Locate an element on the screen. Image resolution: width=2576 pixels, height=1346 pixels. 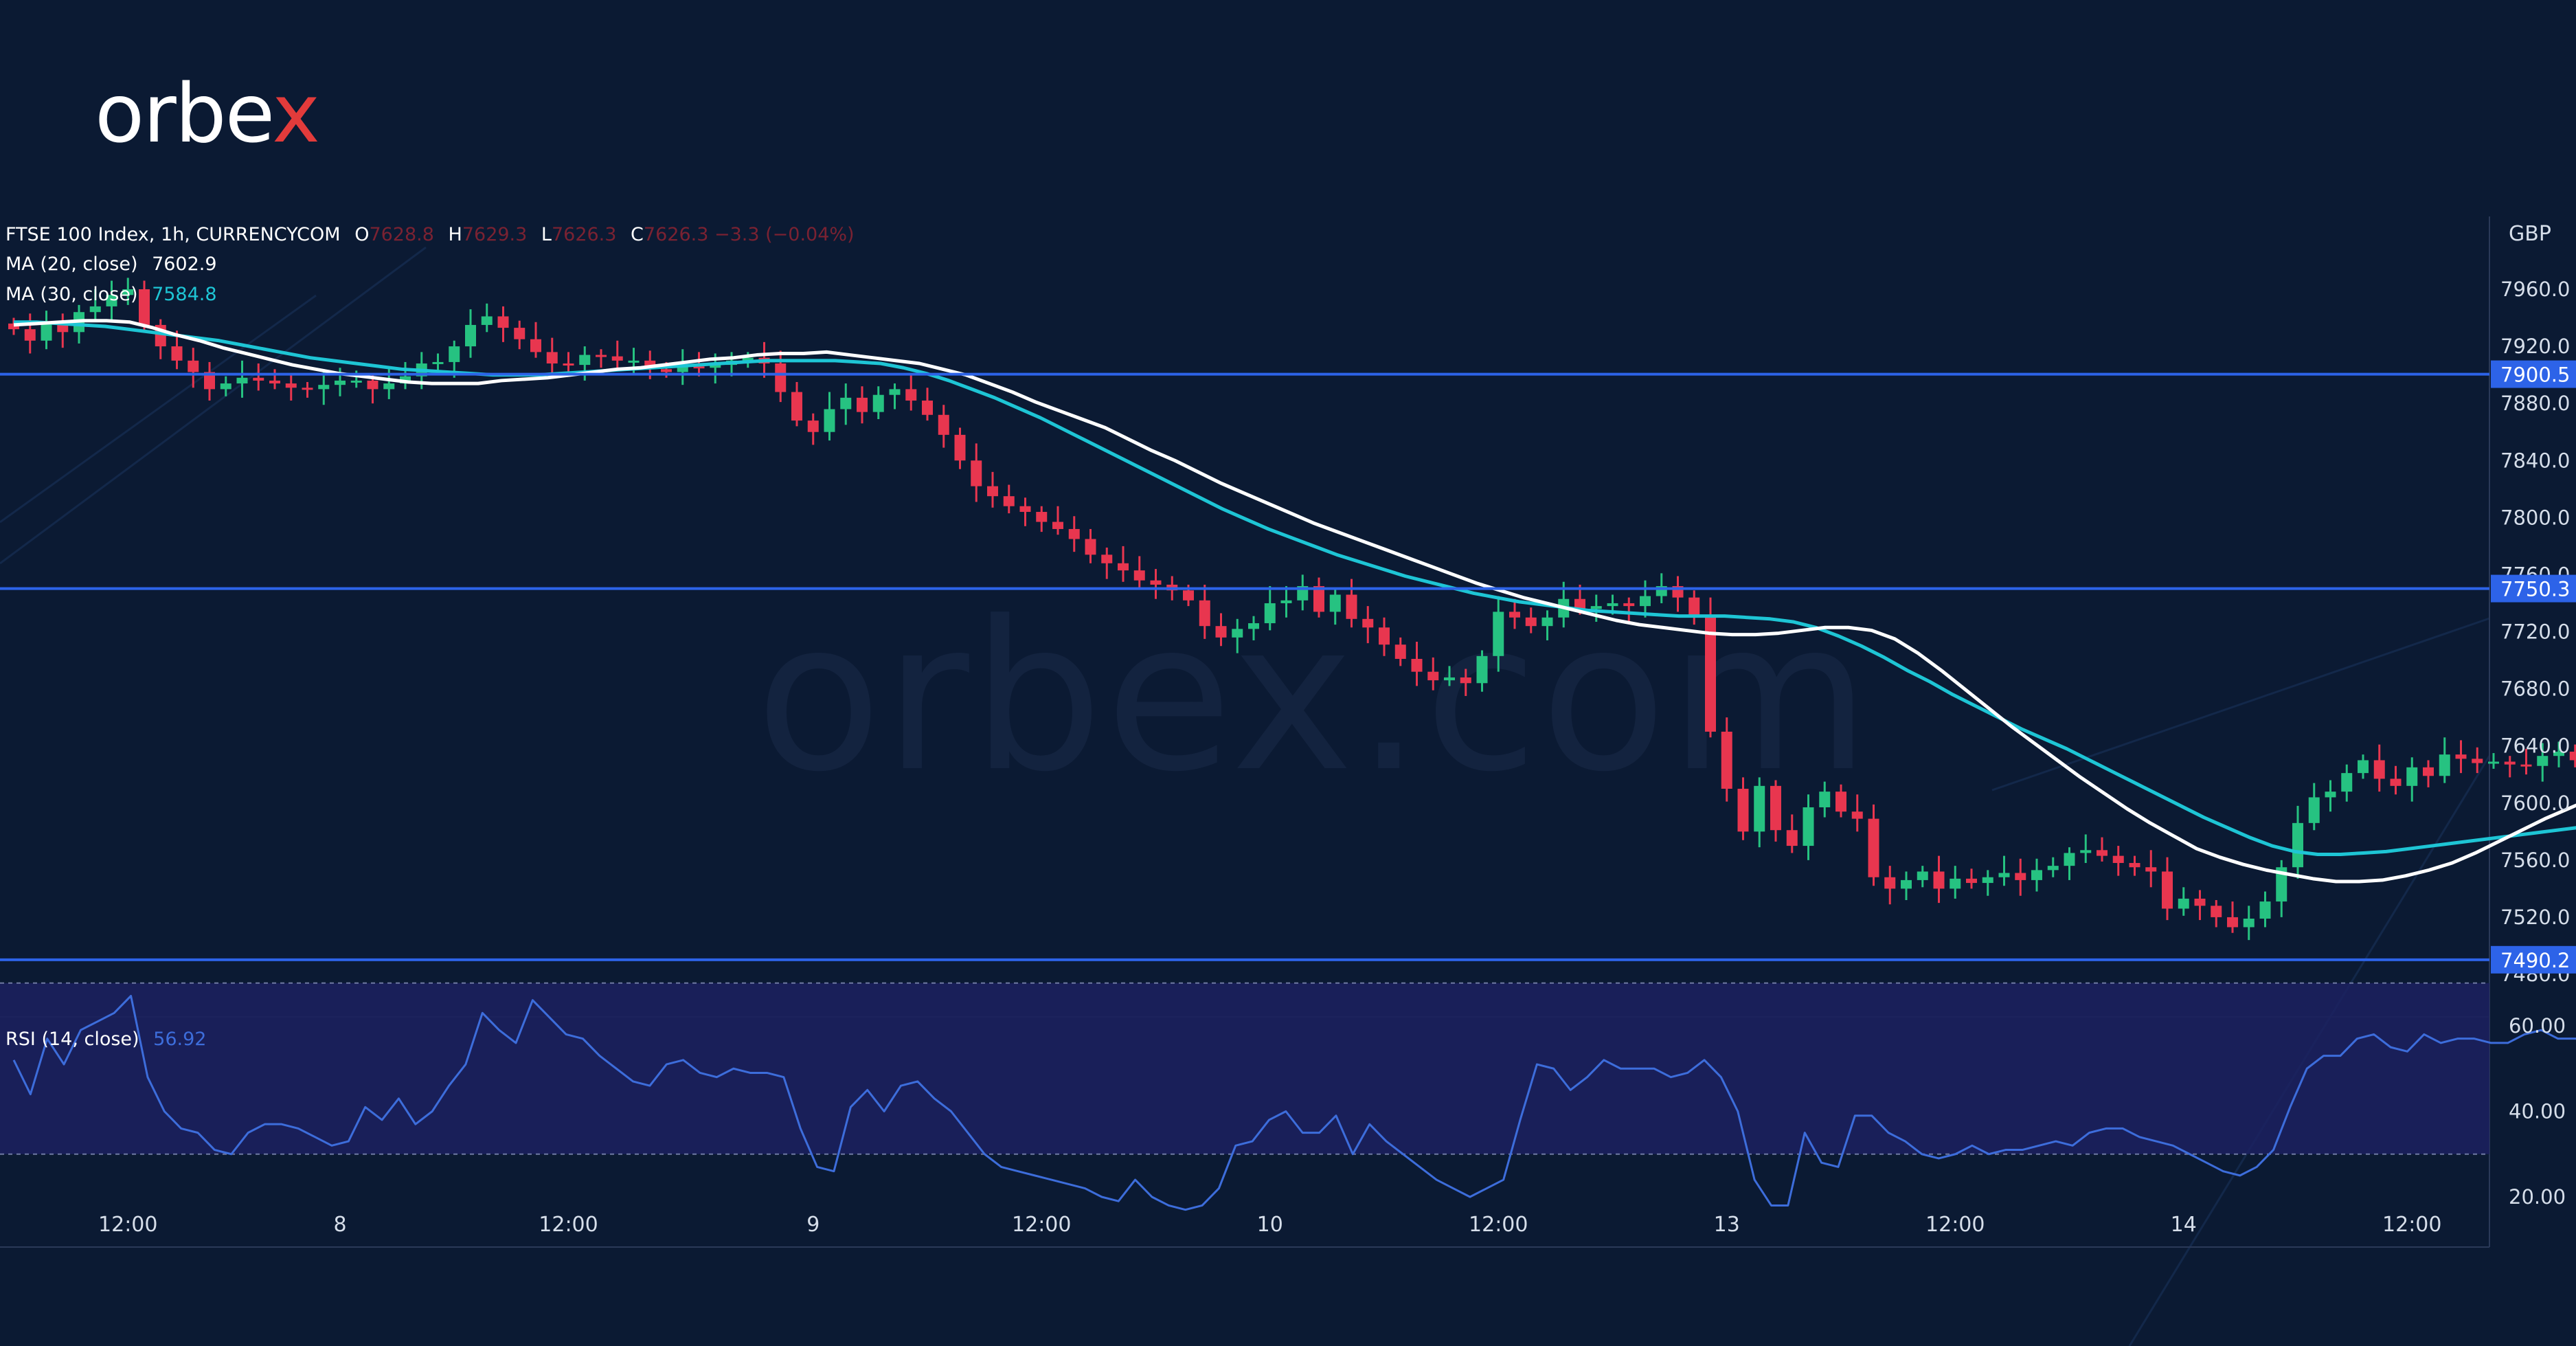
bg-diagonal is located at coordinates (158, 409).